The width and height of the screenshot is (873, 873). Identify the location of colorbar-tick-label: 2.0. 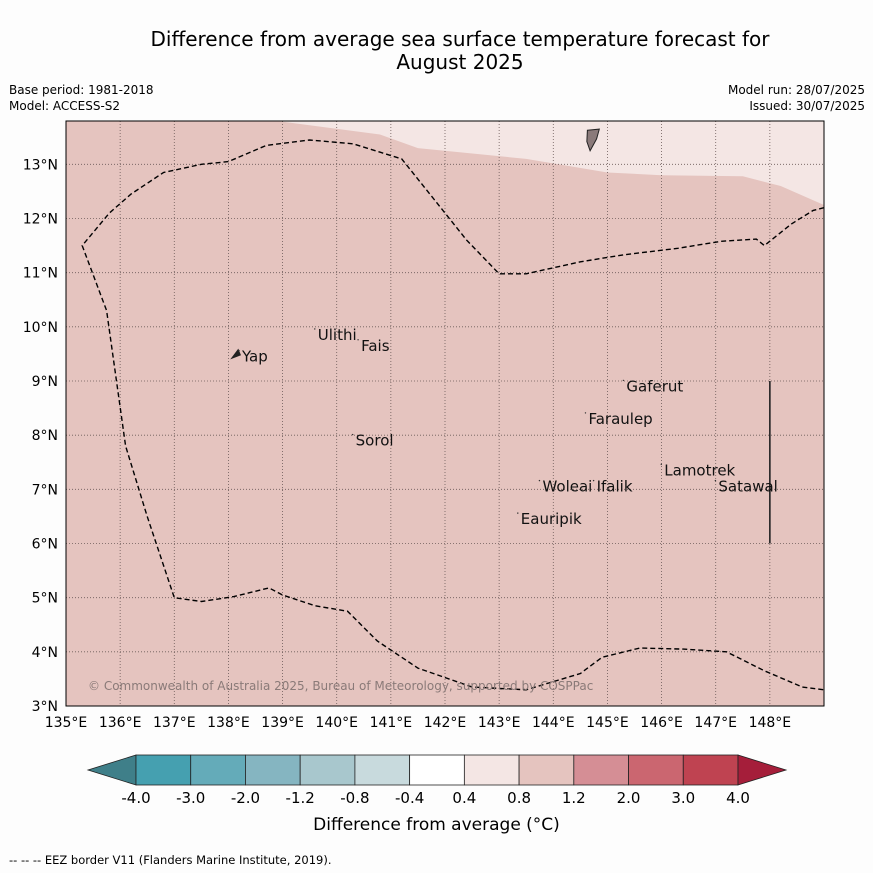
(629, 798).